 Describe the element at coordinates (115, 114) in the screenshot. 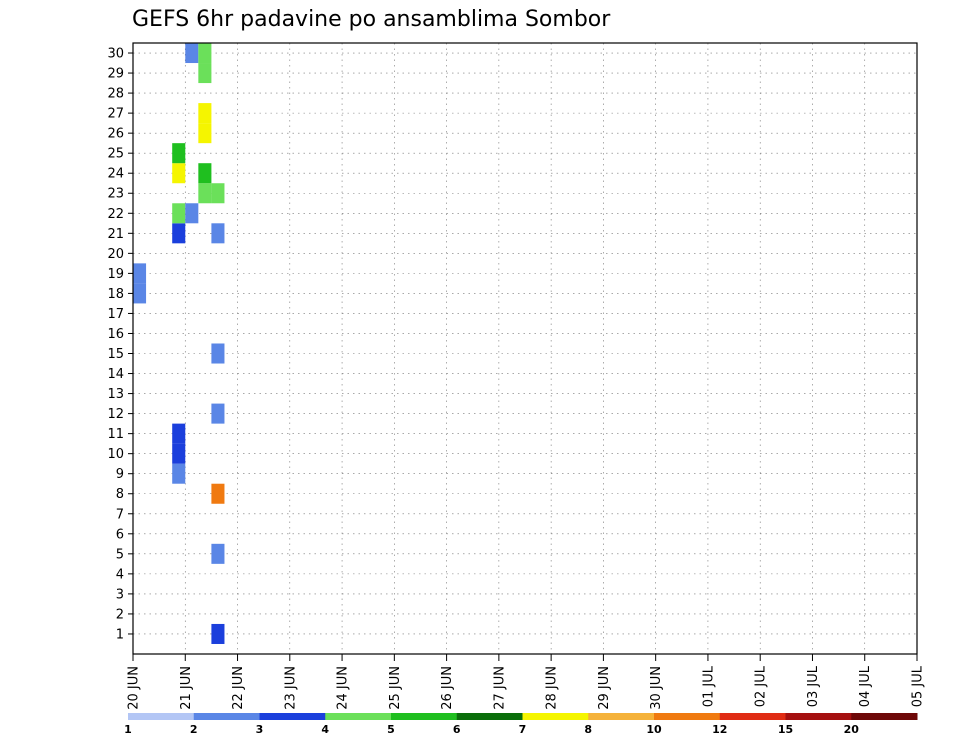

I see `y-tick-label: 27` at that location.